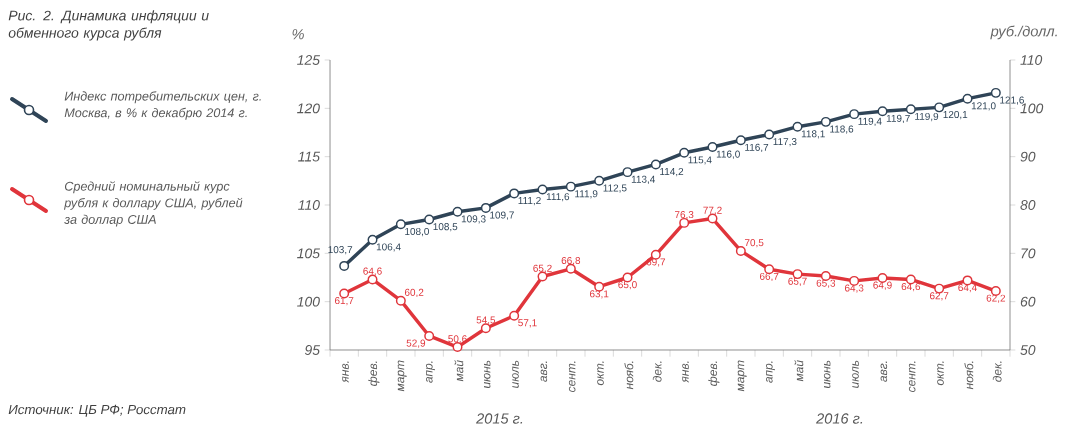 The height and width of the screenshot is (428, 1066). Describe the element at coordinates (542, 268) in the screenshot. I see `data-label: 65,2` at that location.